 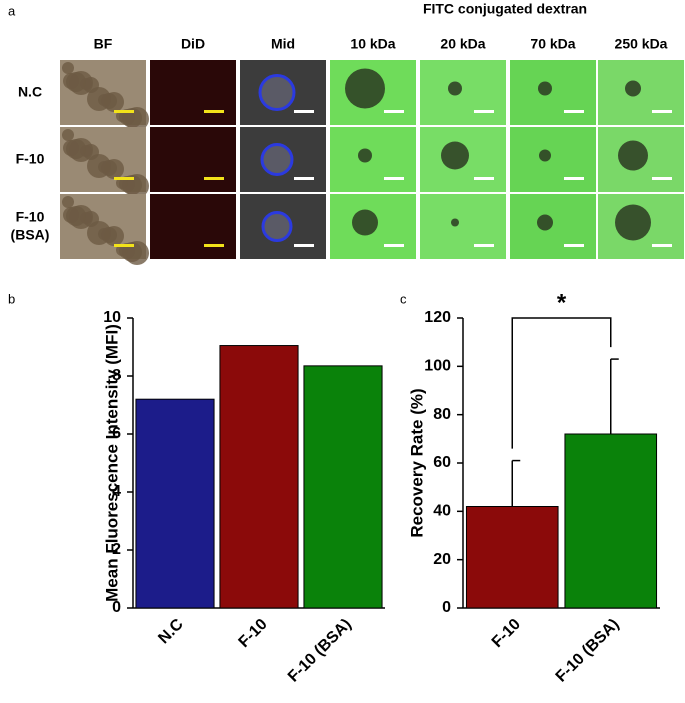 I want to click on significance-bracket, so click(x=561, y=383).